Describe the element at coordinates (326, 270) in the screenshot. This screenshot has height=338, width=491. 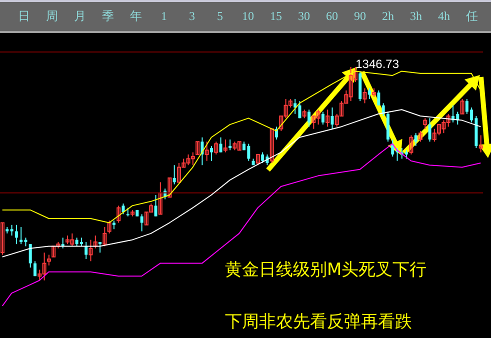
I see `annotation: 黄金日线级别M头死叉下行` at that location.